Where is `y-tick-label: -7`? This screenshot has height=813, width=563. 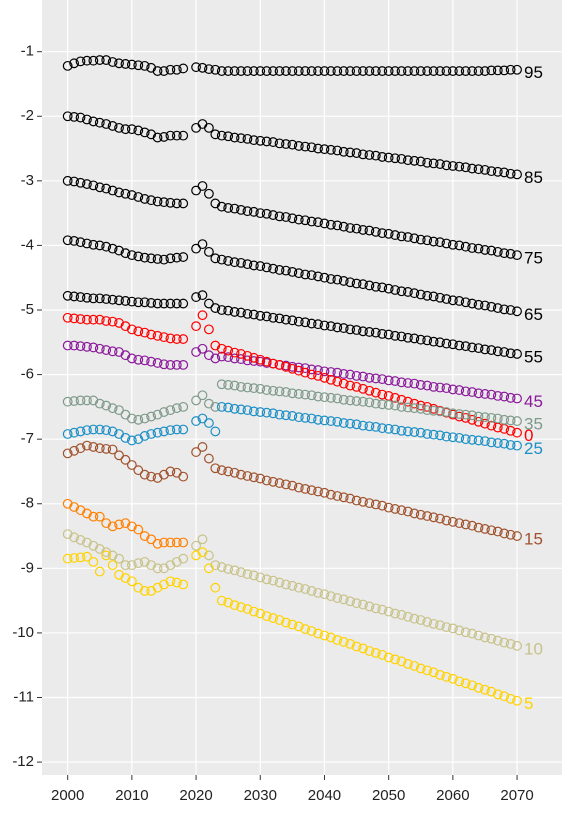 y-tick-label: -7 is located at coordinates (27, 438).